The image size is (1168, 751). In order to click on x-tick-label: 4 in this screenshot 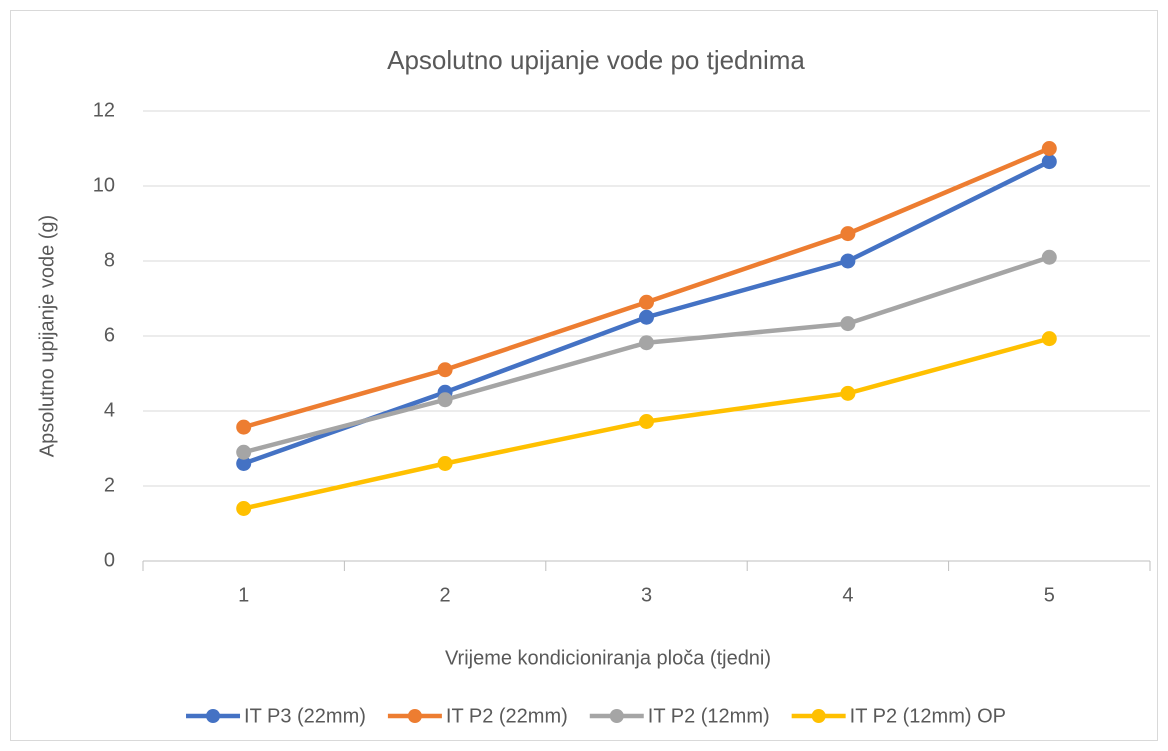, I will do `click(847, 595)`.